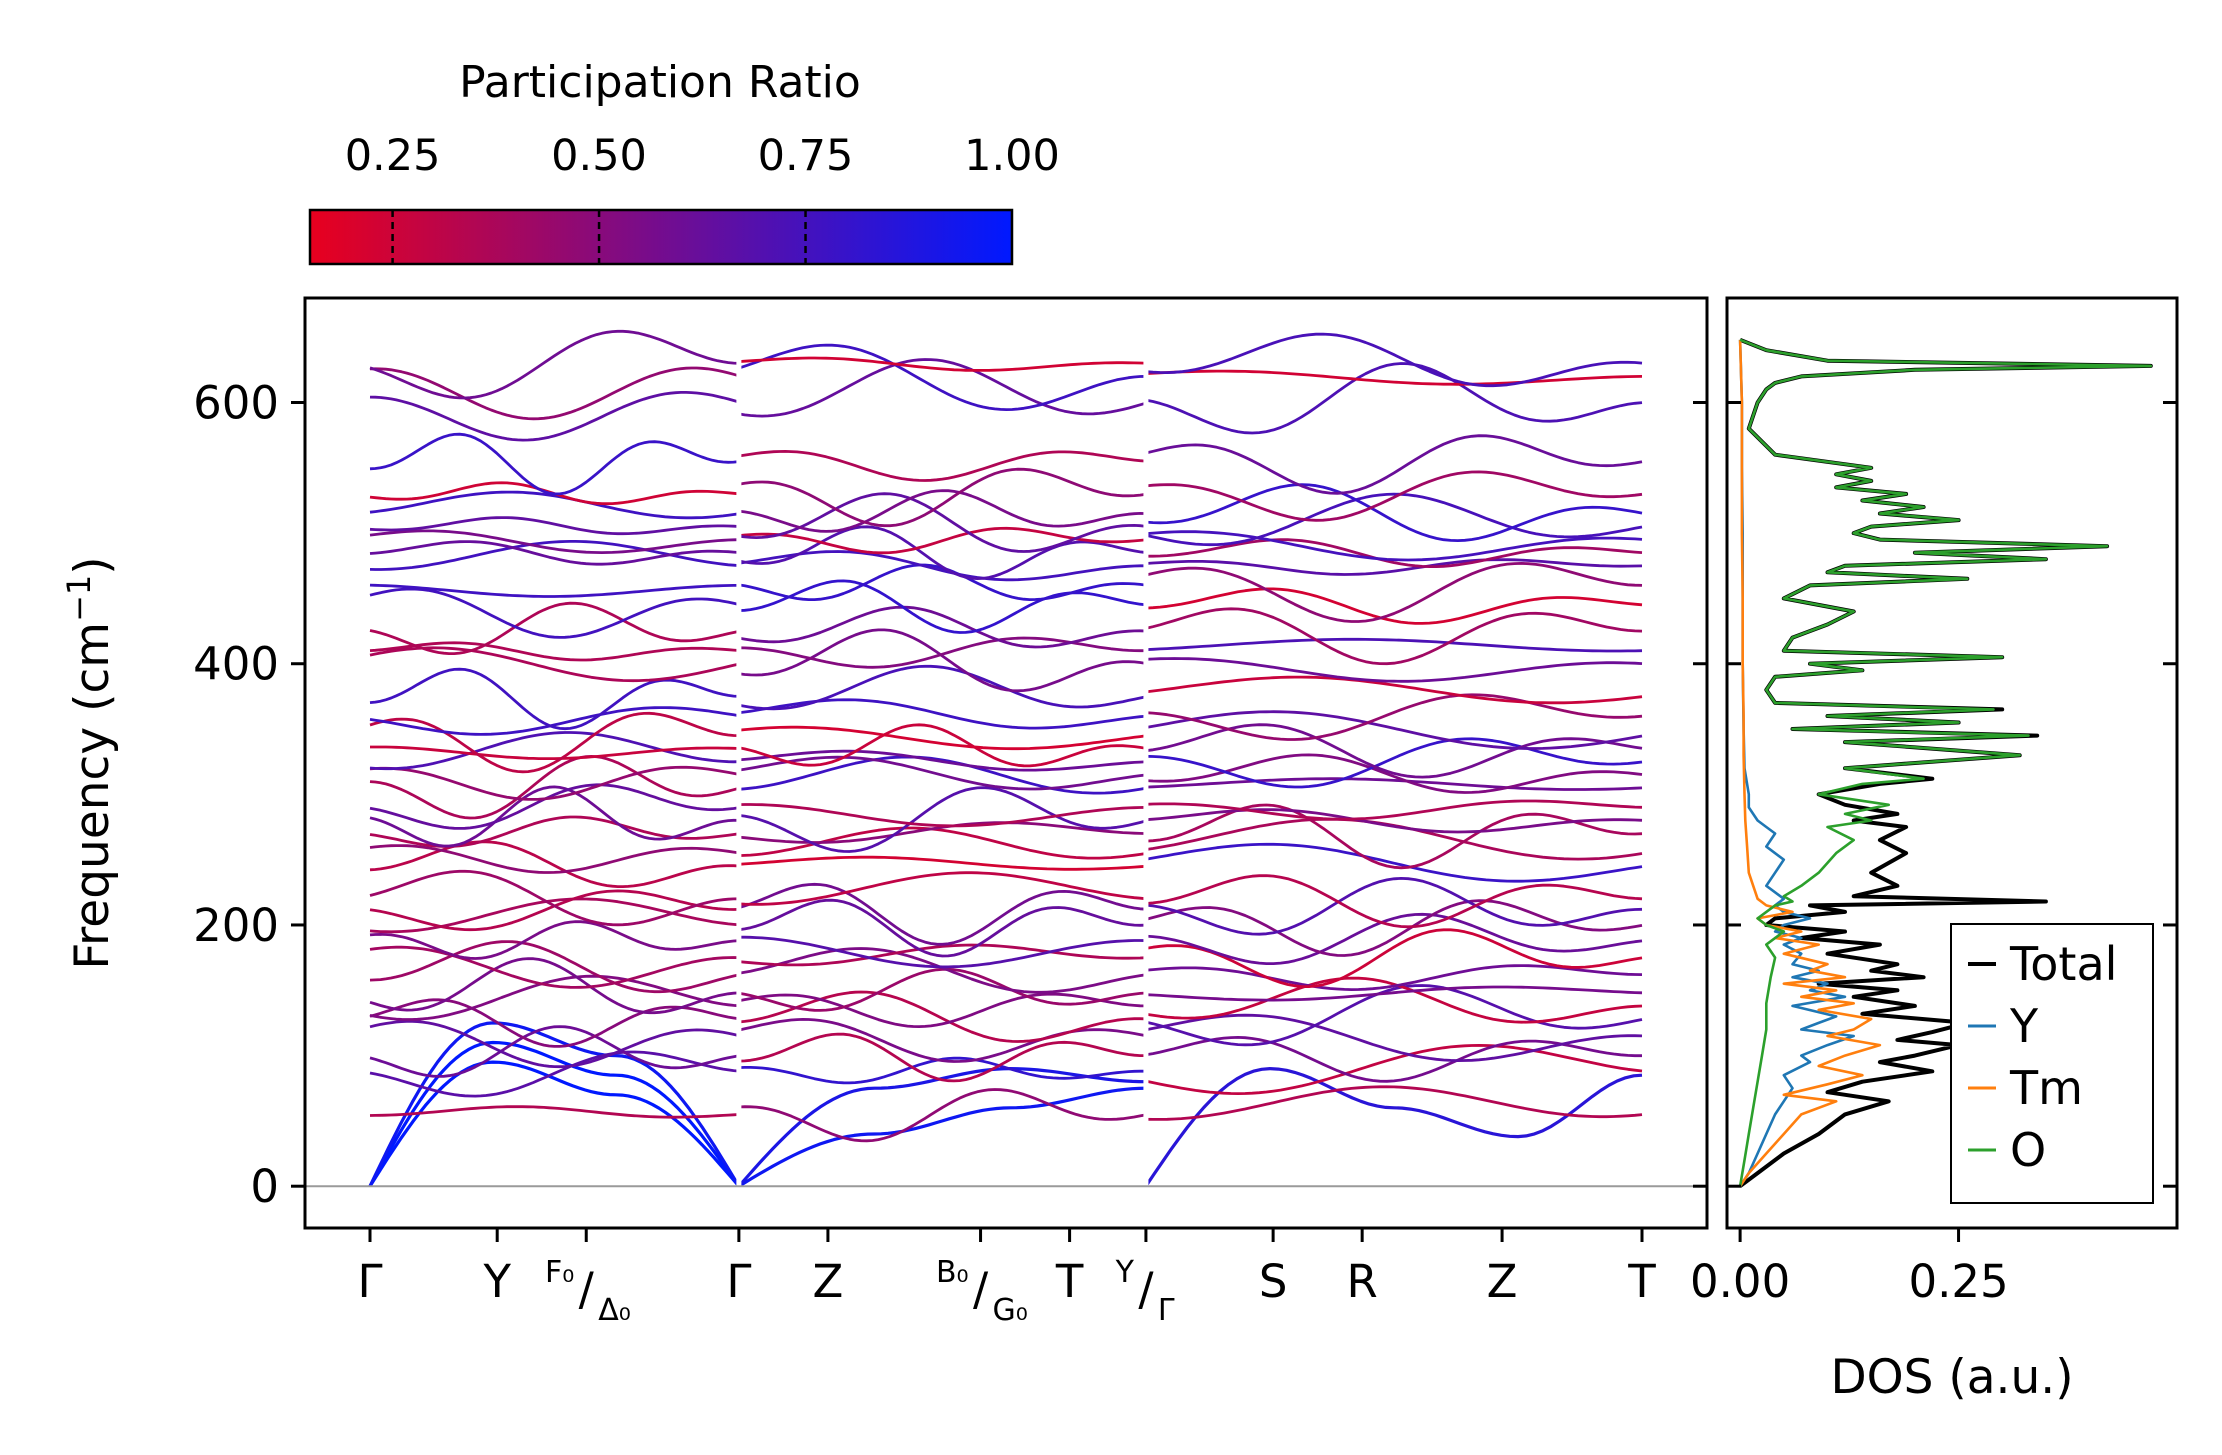 The height and width of the screenshot is (1455, 2222). I want to click on dos-x-axis-title: DOS (a.u.), so click(1951, 1377).